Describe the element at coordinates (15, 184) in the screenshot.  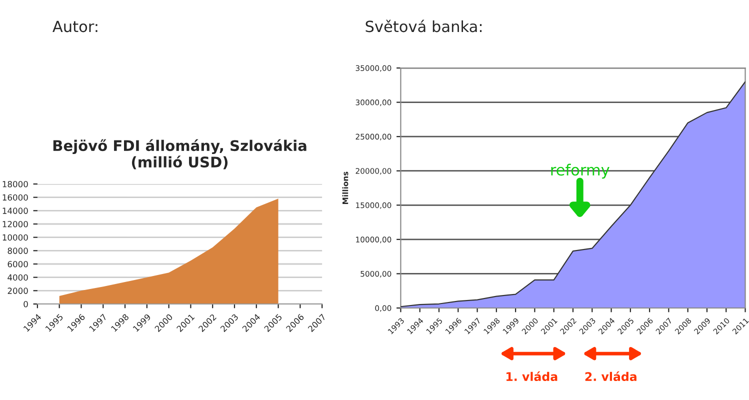
I see `y-tick-label: 18000` at that location.